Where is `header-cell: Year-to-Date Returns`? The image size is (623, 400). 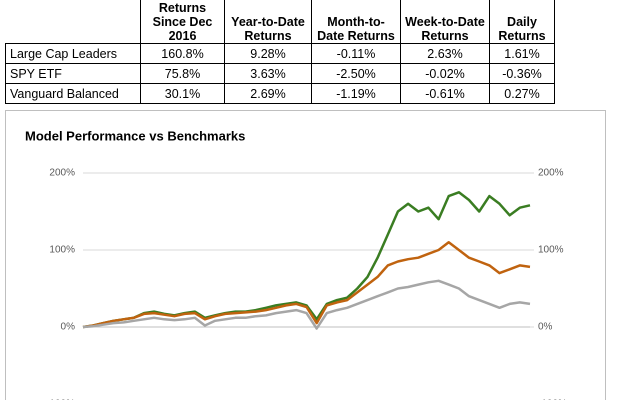
header-cell: Year-to-Date Returns is located at coordinates (268, 22).